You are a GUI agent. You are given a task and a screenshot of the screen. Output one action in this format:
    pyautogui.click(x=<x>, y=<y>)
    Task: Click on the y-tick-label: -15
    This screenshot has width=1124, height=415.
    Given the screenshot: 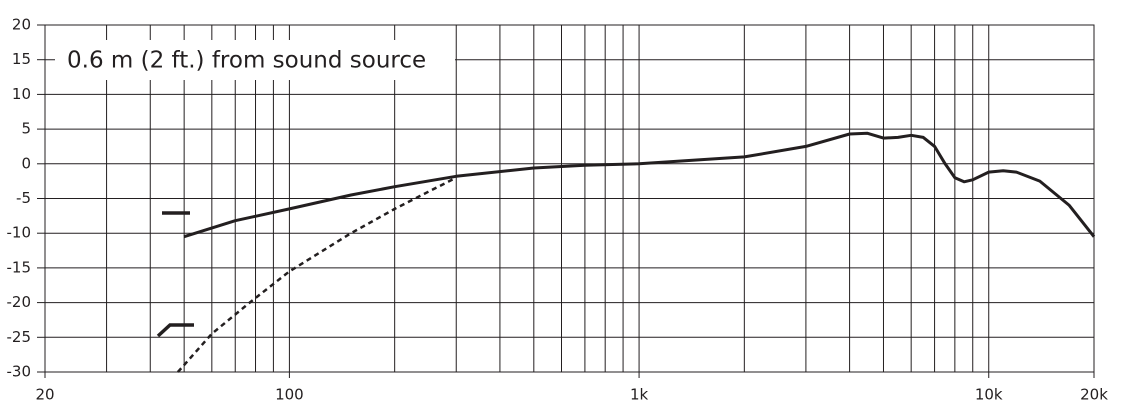 What is the action you would take?
    pyautogui.click(x=19, y=267)
    